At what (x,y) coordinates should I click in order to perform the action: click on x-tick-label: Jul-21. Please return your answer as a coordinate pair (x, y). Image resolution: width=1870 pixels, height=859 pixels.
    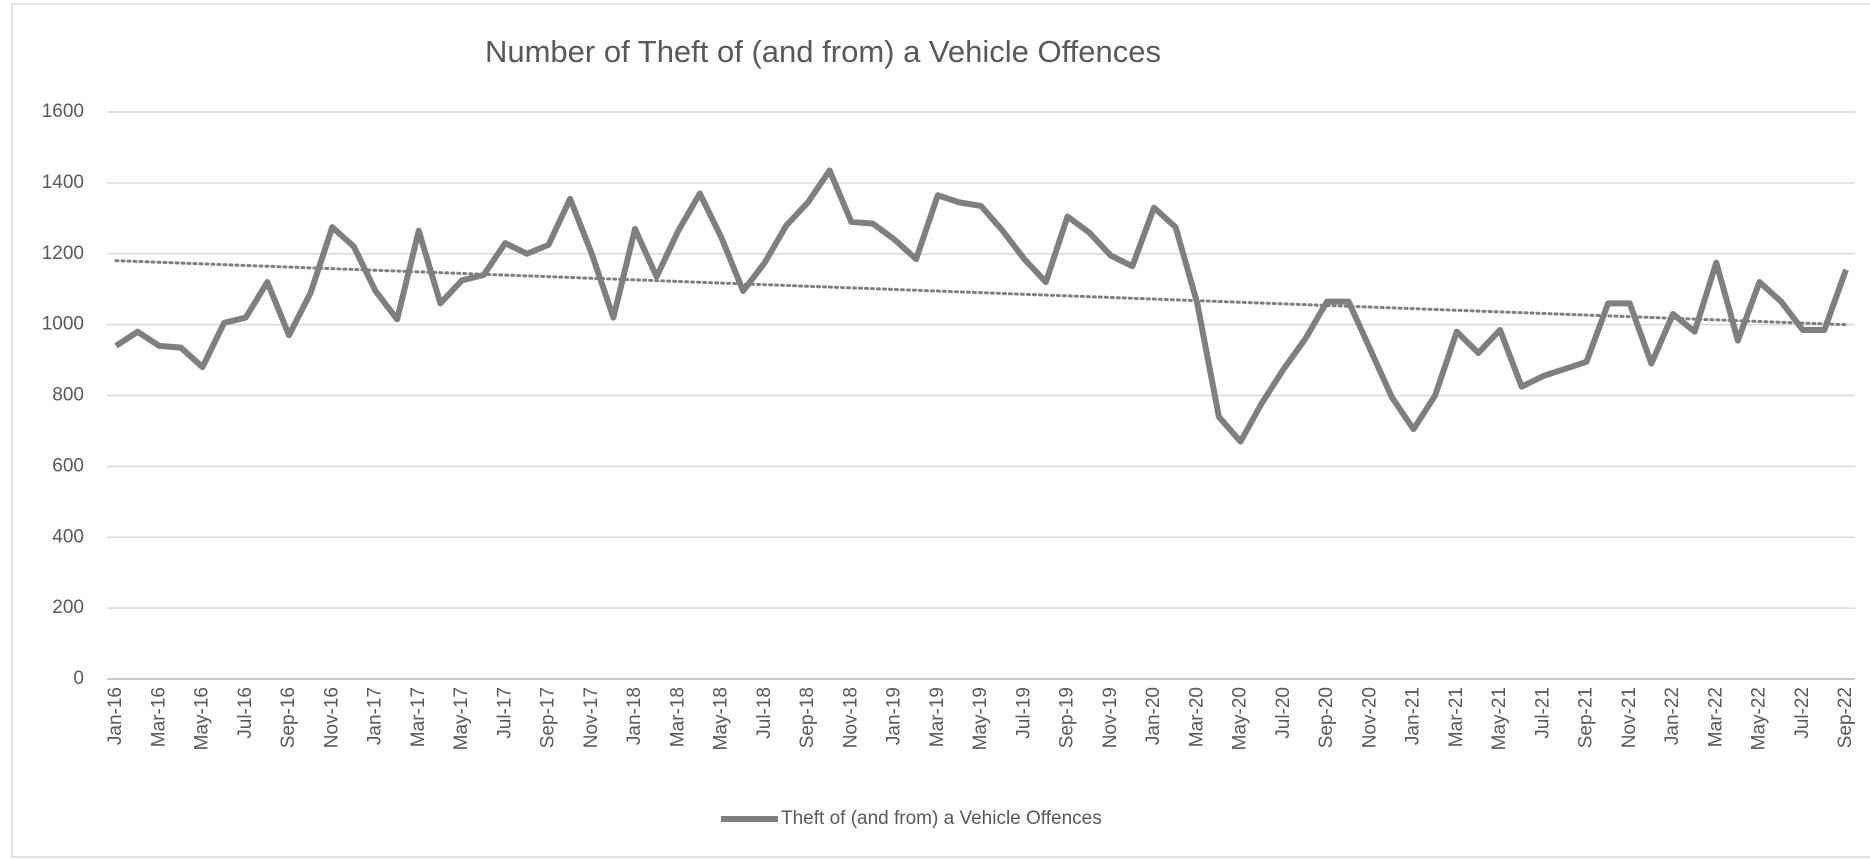
    Looking at the image, I should click on (1542, 713).